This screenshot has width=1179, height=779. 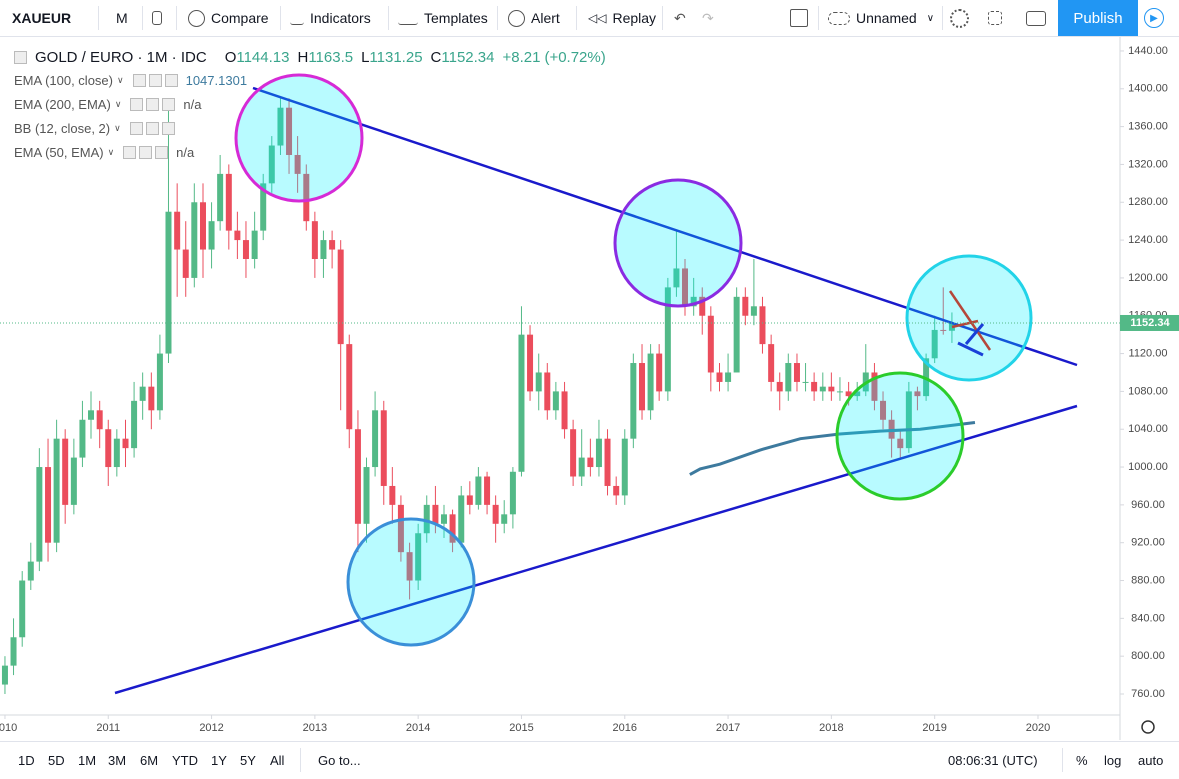 What do you see at coordinates (365, 57) in the screenshot?
I see `ohlc-label: L` at bounding box center [365, 57].